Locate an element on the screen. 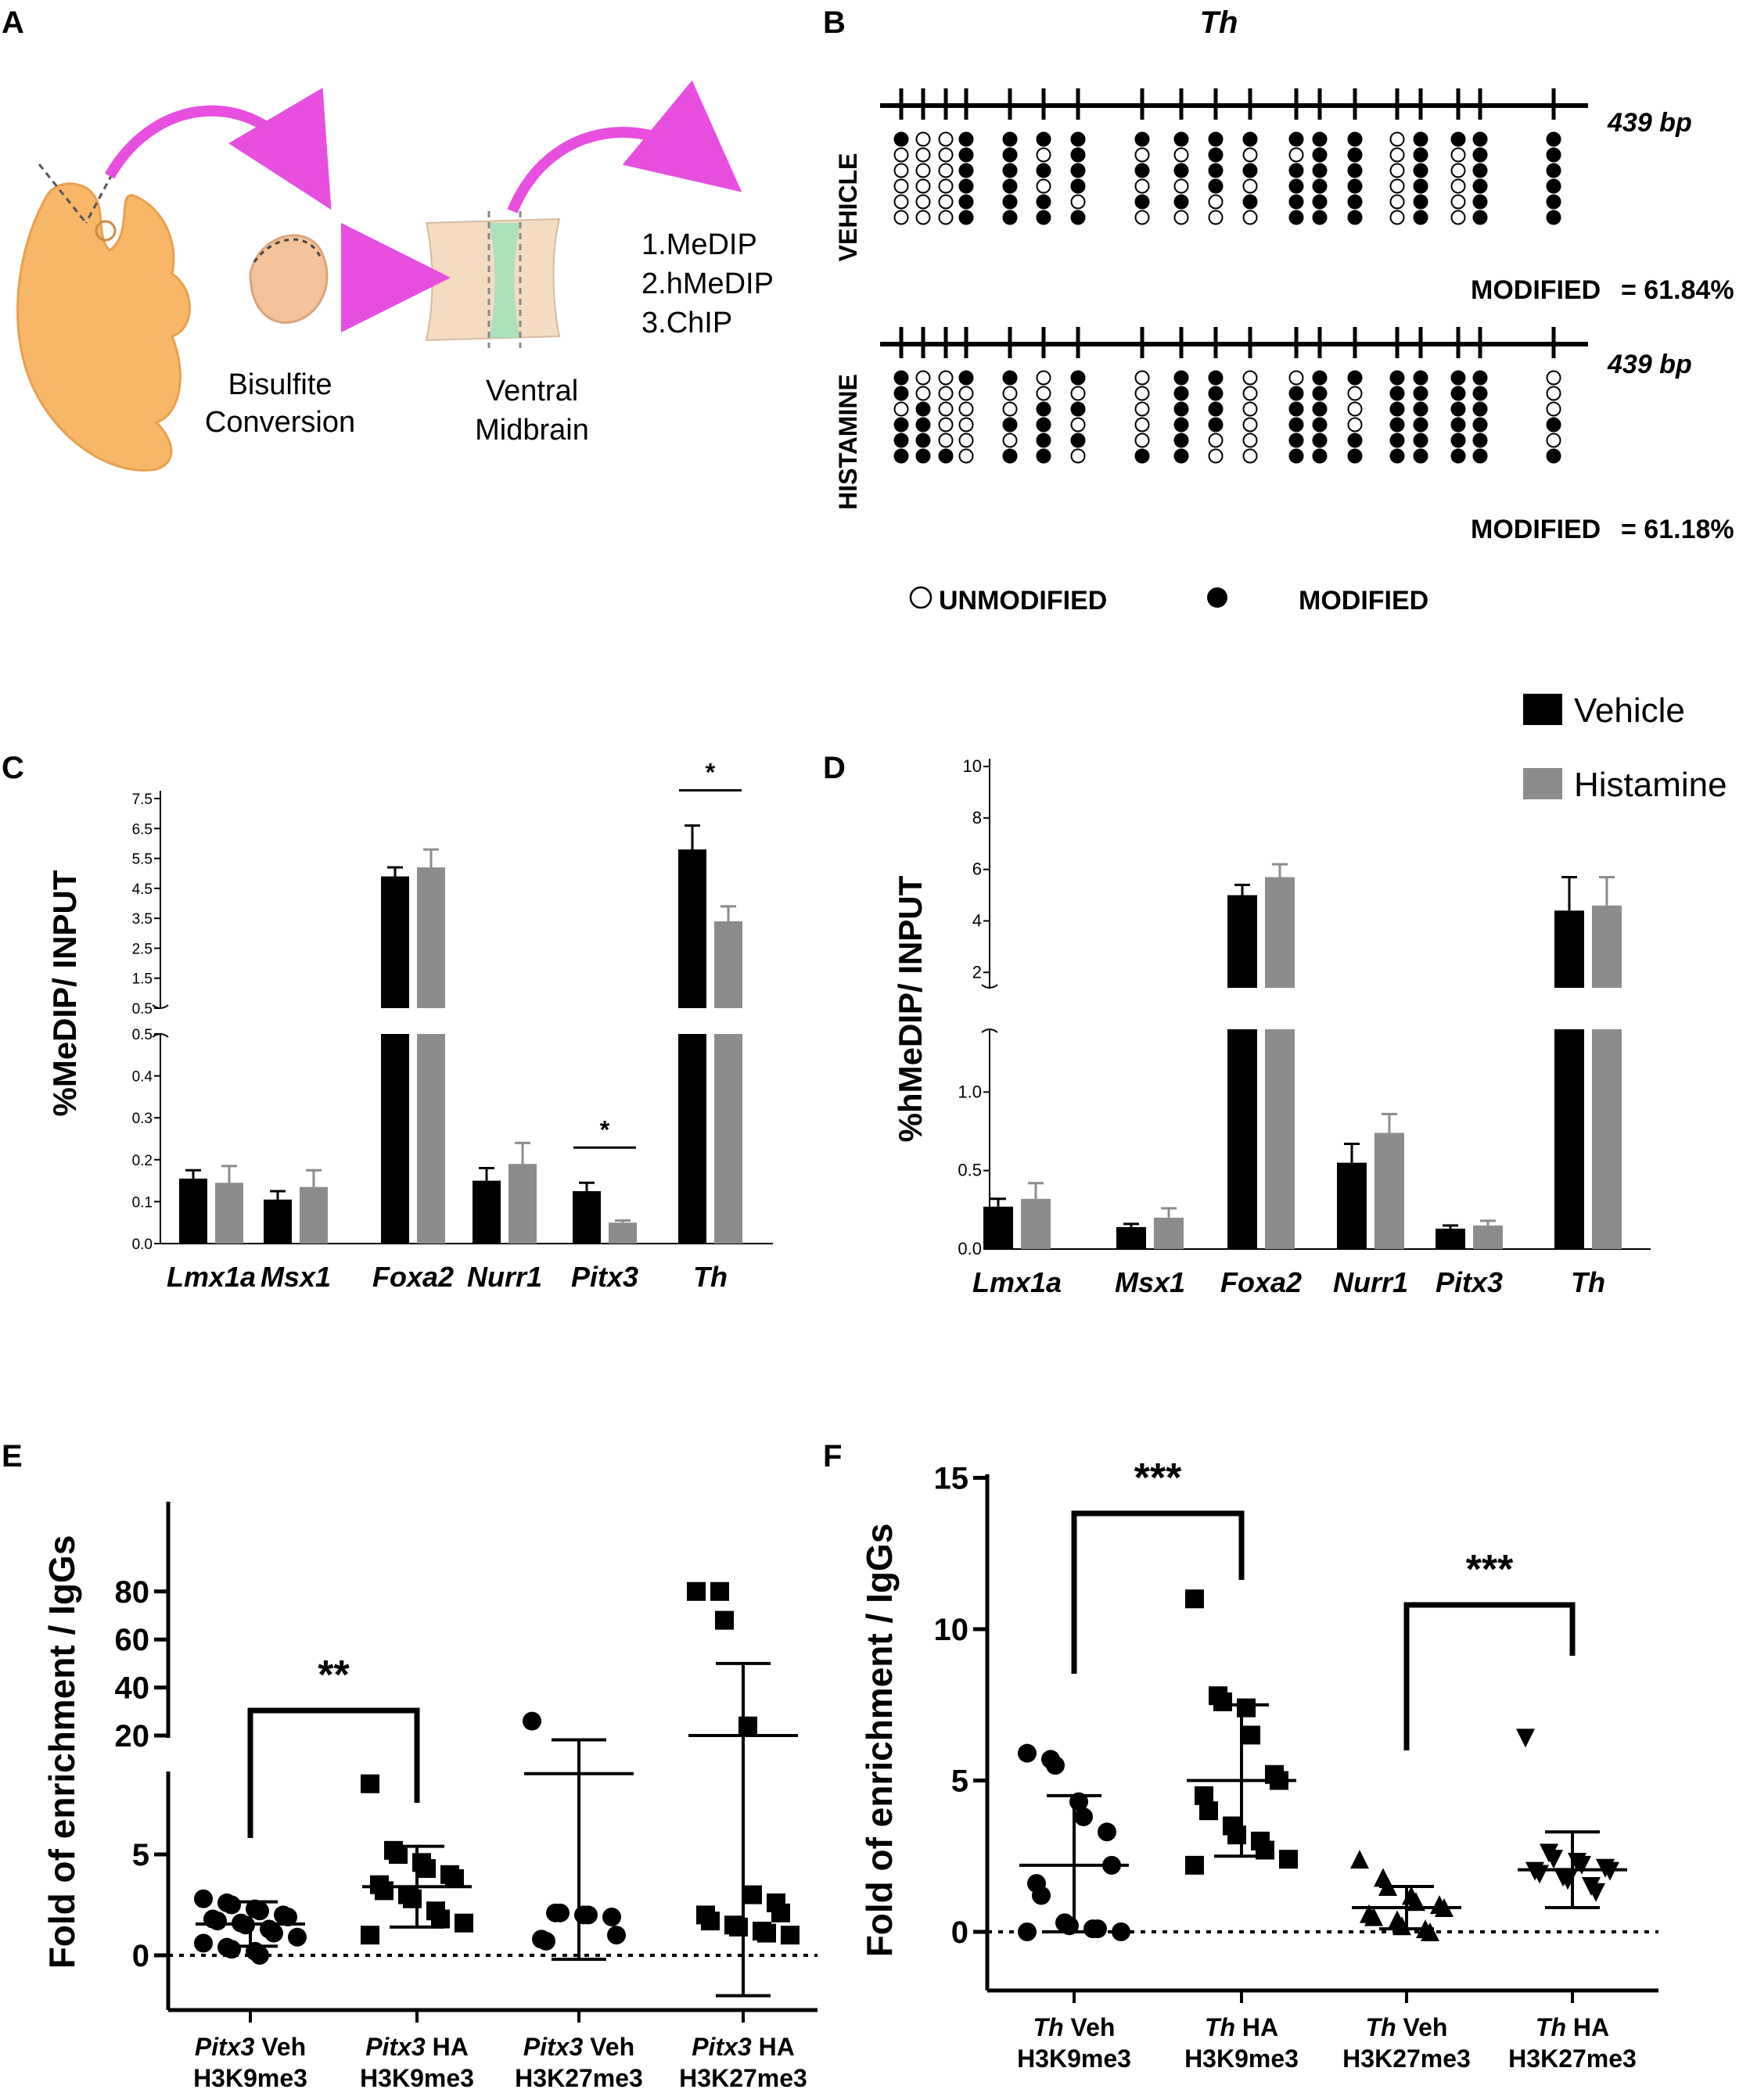  x-group-mark: H3K27me3 is located at coordinates (1572, 2058).